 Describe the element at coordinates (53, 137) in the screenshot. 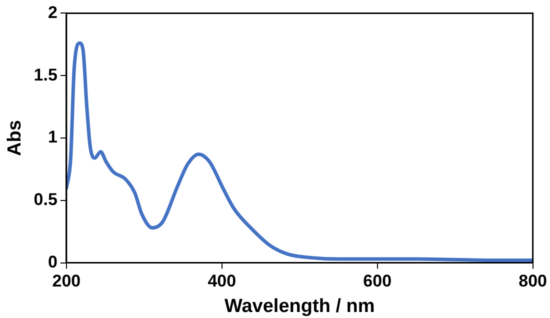

I see `y-tick-label: 1` at that location.